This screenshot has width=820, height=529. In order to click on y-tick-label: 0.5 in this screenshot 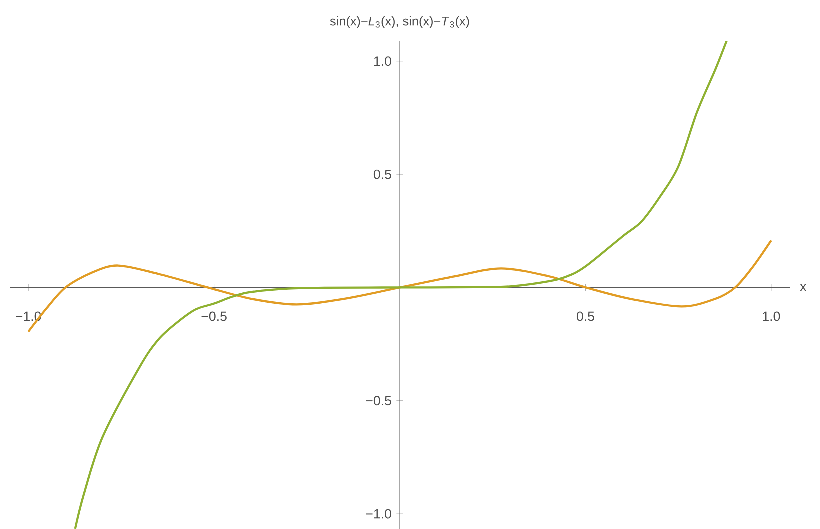, I will do `click(383, 175)`.